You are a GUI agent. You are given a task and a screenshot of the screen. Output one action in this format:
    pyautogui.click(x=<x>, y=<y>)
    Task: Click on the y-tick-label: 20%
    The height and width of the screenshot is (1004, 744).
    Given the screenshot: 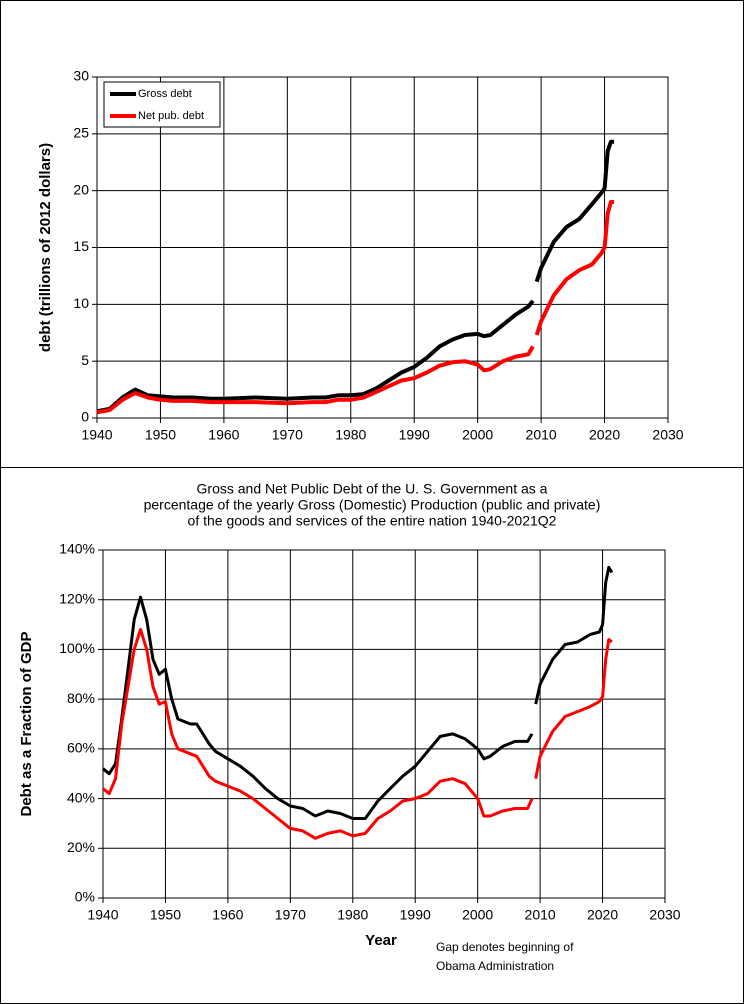 What is the action you would take?
    pyautogui.click(x=81, y=847)
    